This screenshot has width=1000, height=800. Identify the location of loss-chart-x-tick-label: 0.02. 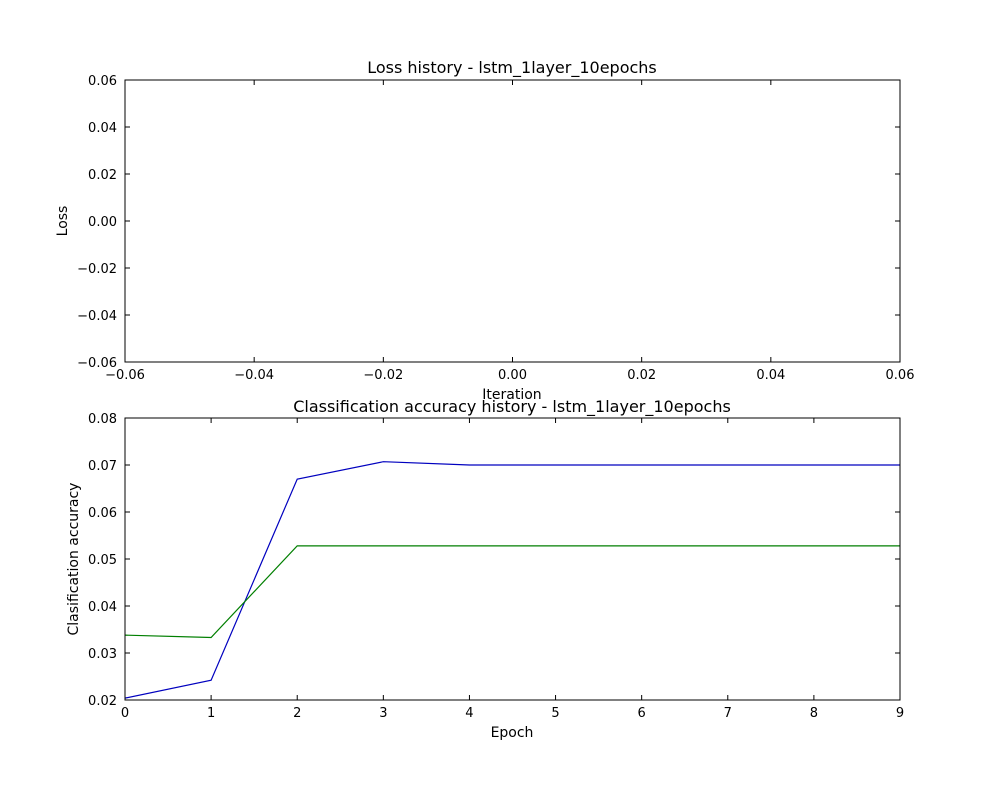
(641, 375).